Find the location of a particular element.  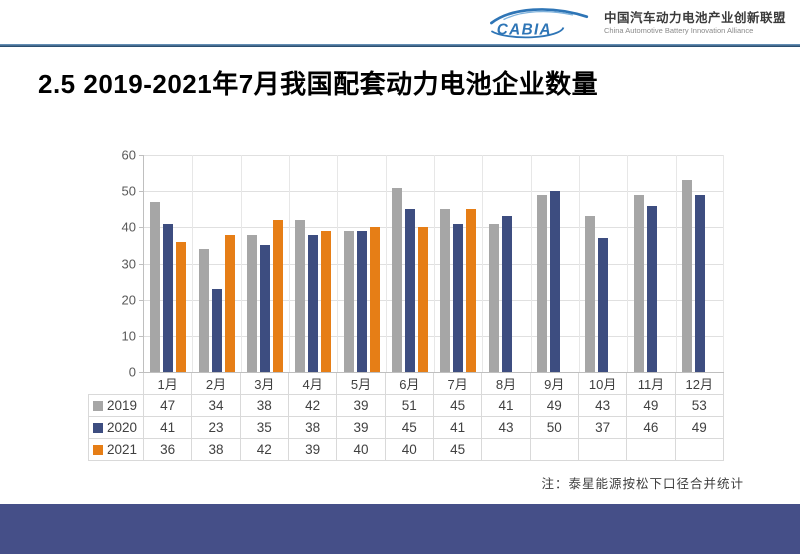

table-row-2020: 2020 41 23 35 38 39 45 41 43 50 37 46 49 is located at coordinates (406, 427).